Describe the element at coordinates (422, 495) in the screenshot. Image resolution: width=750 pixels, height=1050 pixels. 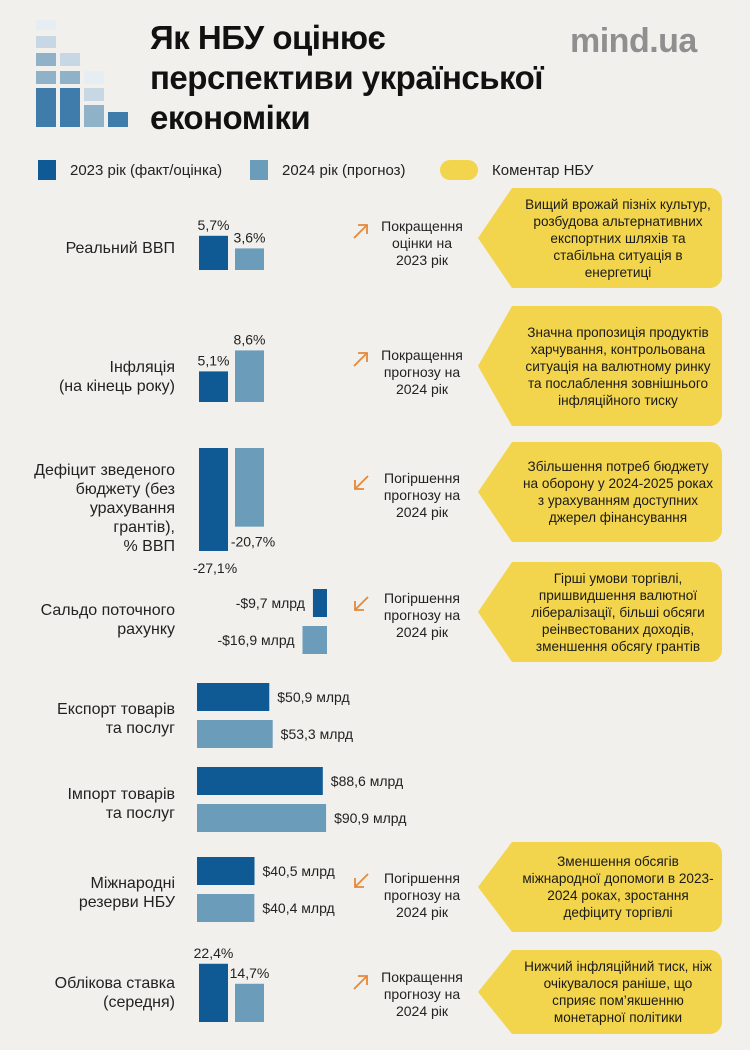
I see `trend-text-deficit: Погіршення прогнозу на 2024 рік` at that location.